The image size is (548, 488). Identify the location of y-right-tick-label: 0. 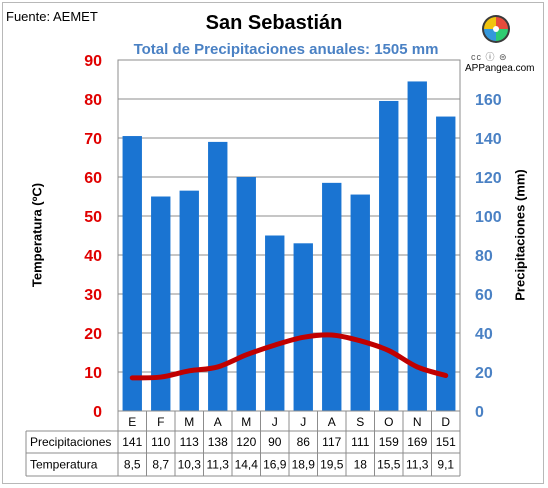
(479, 412).